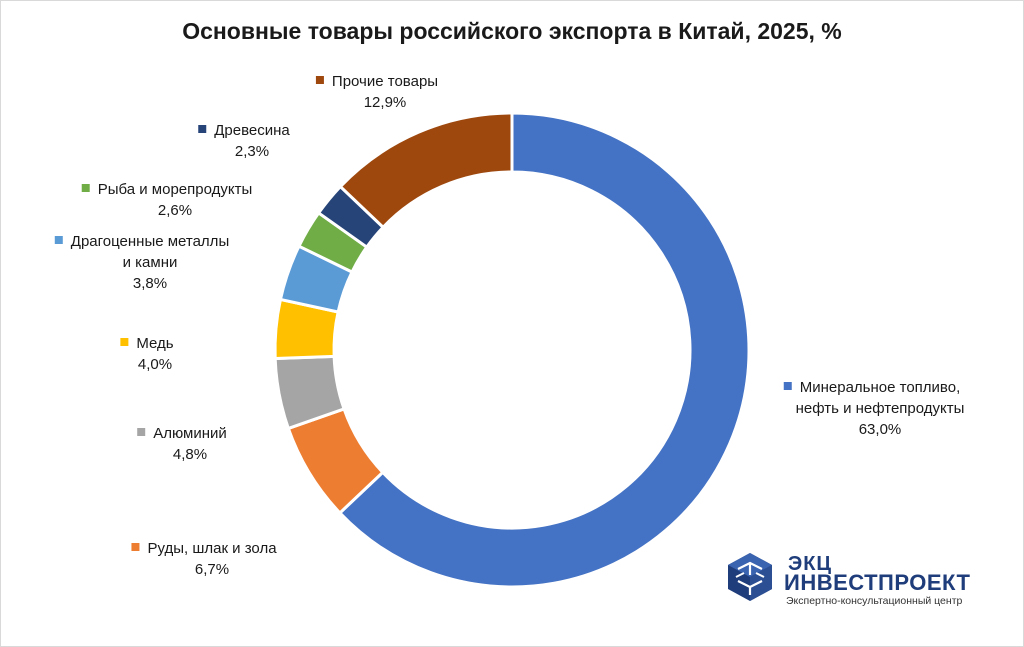 The width and height of the screenshot is (1024, 647). I want to click on label-text-mineral-fuel: Минеральное топливо,, so click(880, 387).